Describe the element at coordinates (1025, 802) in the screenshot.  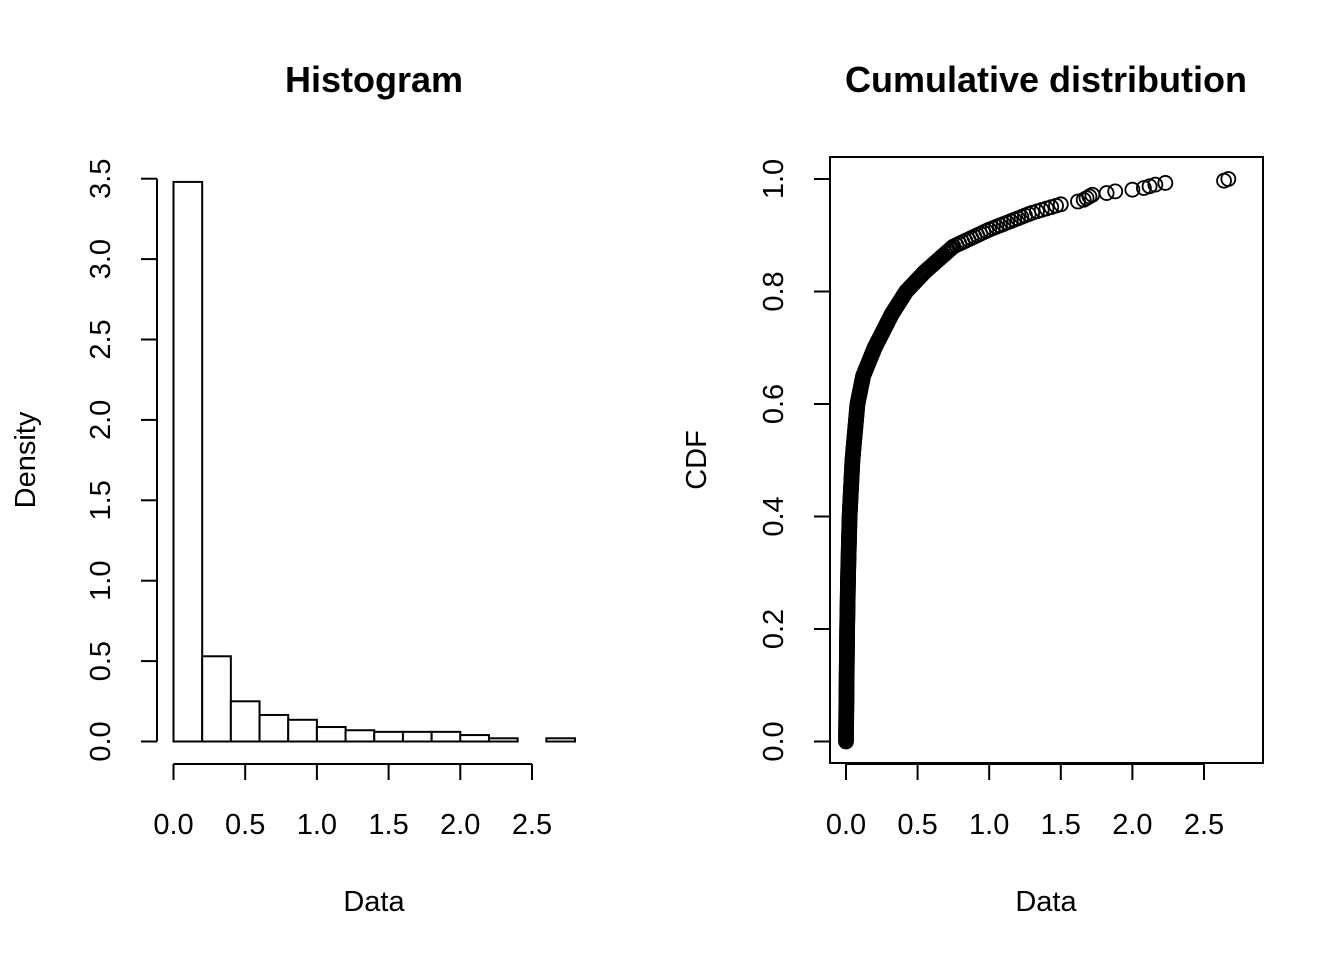
I see `cdf-x-axis: 0.0 0.5 1.0 1.5 2.0 2.5` at that location.